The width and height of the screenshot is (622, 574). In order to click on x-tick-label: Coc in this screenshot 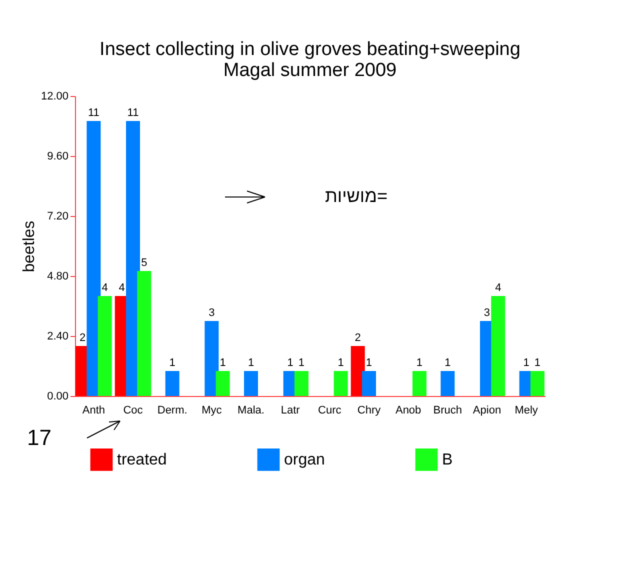, I will do `click(133, 410)`.